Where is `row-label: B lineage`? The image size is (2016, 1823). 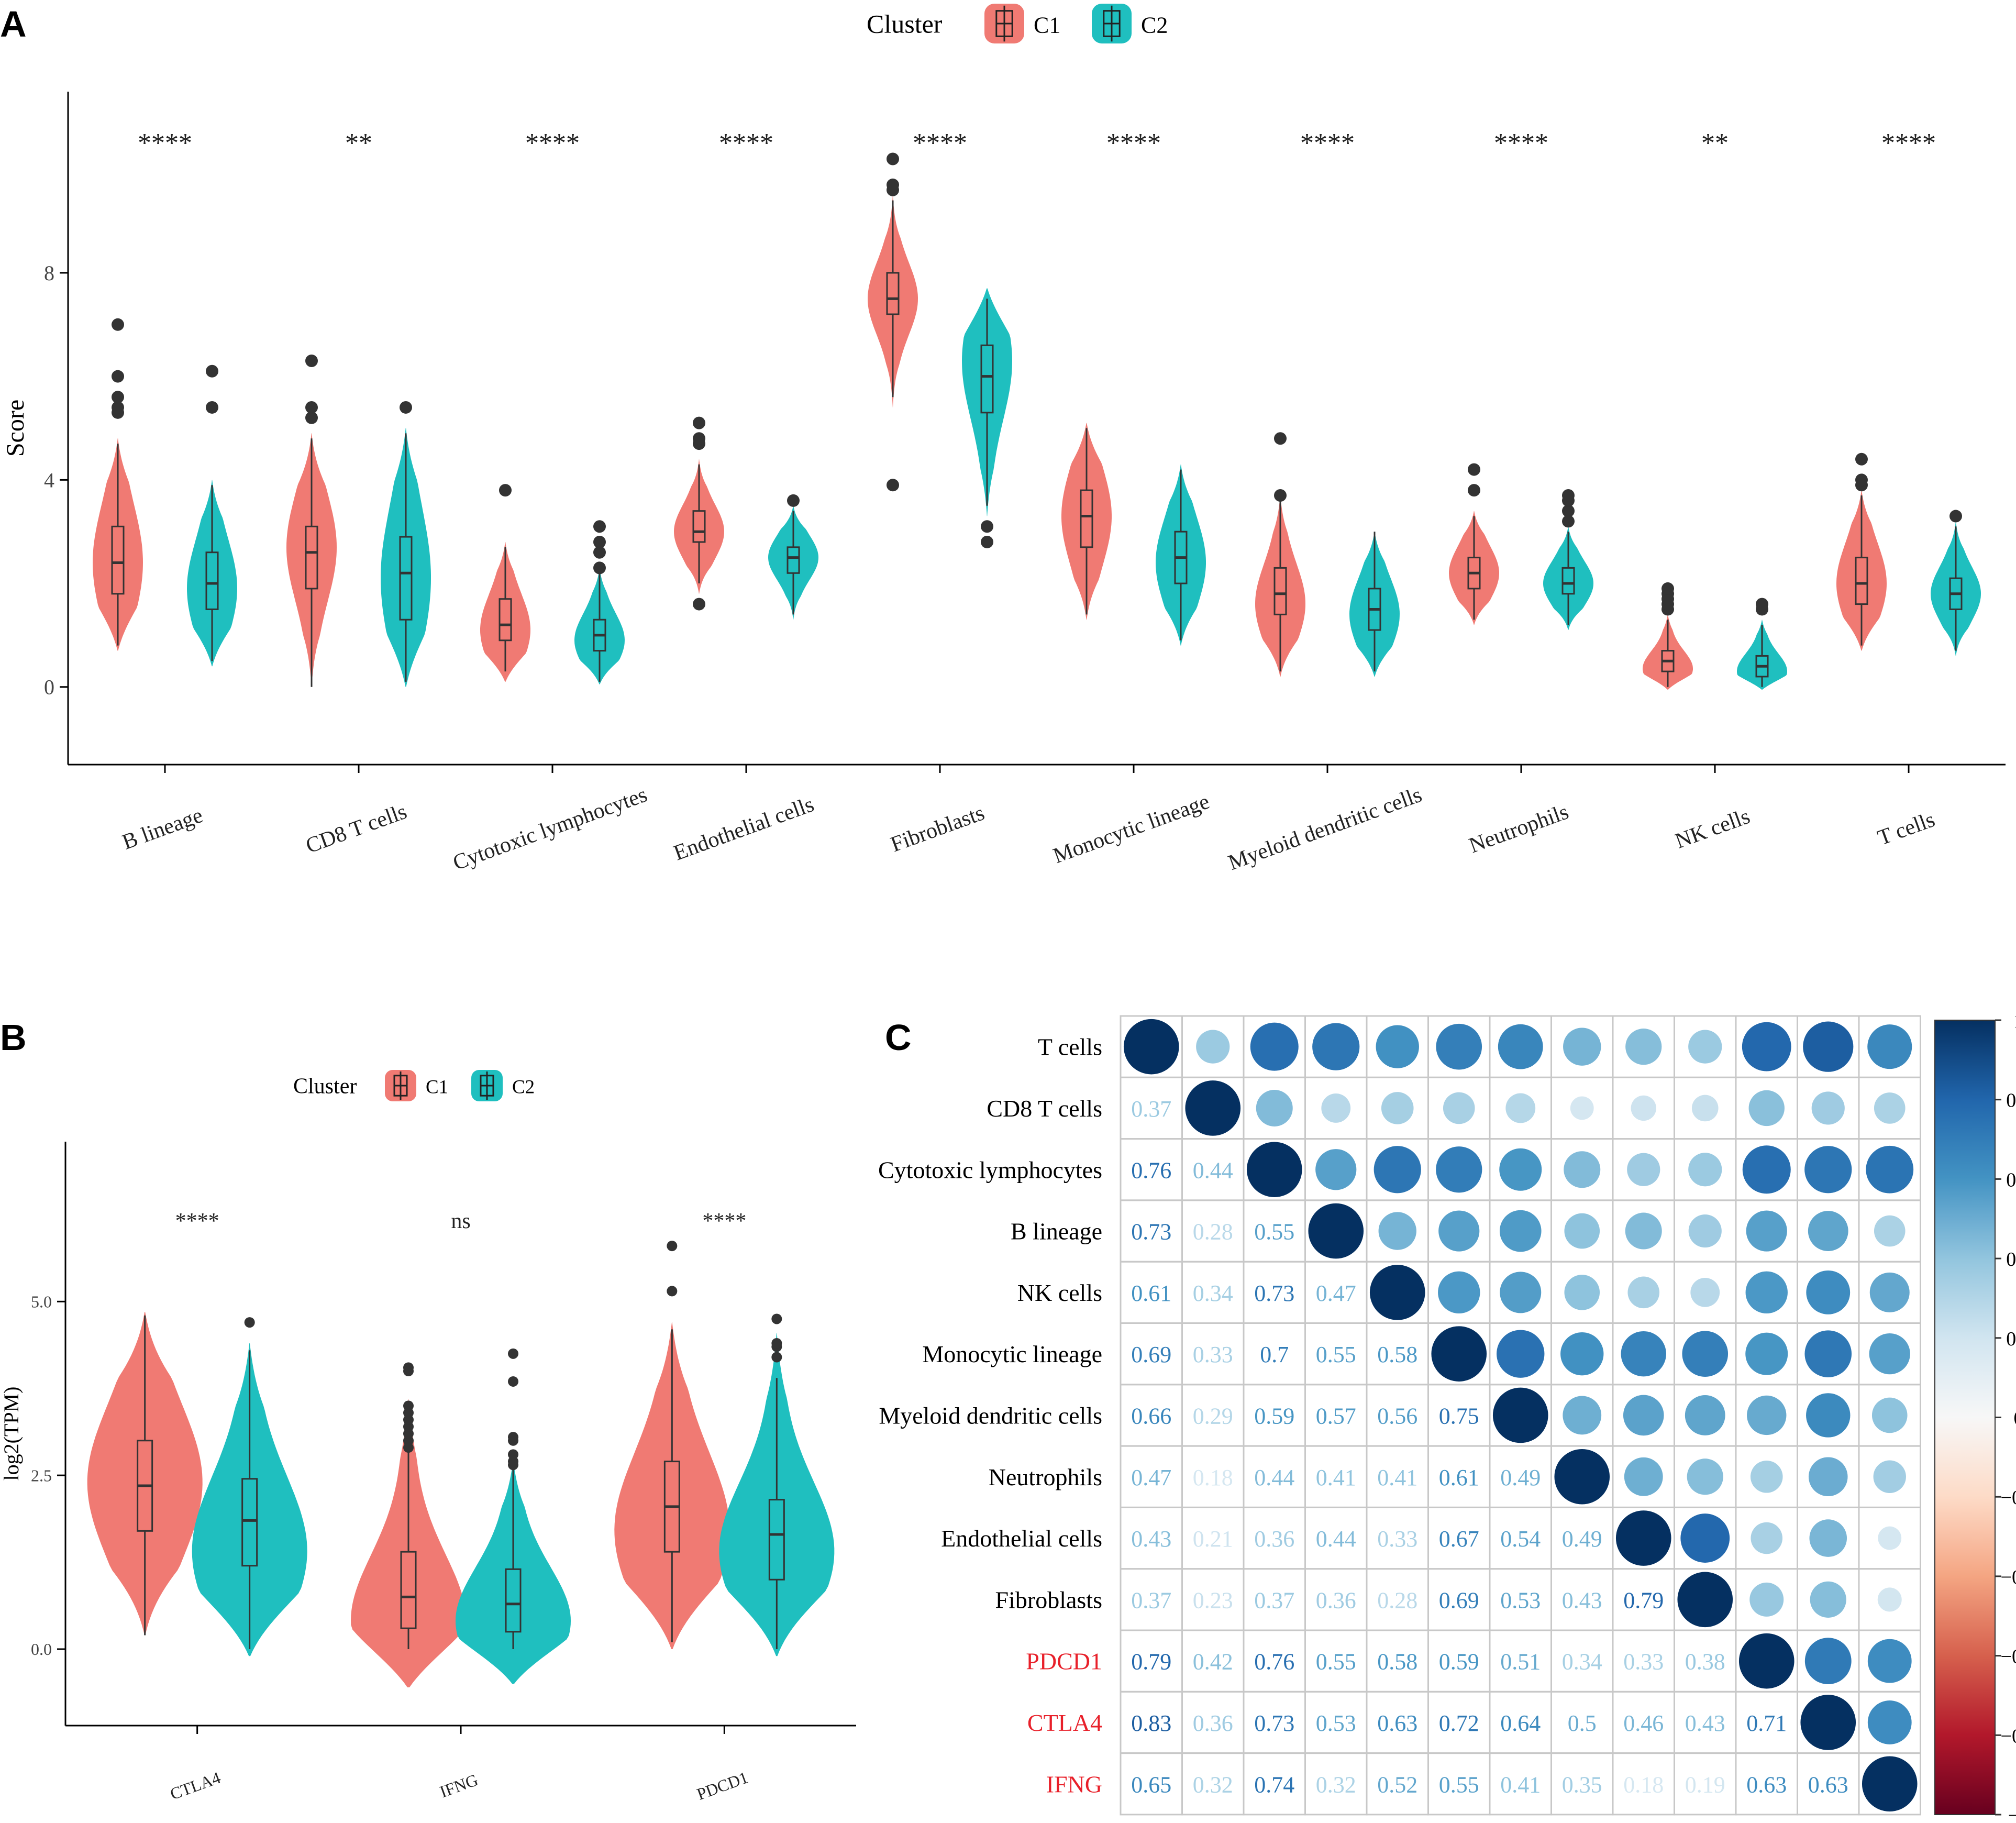
row-label: B lineage is located at coordinates (1056, 1231).